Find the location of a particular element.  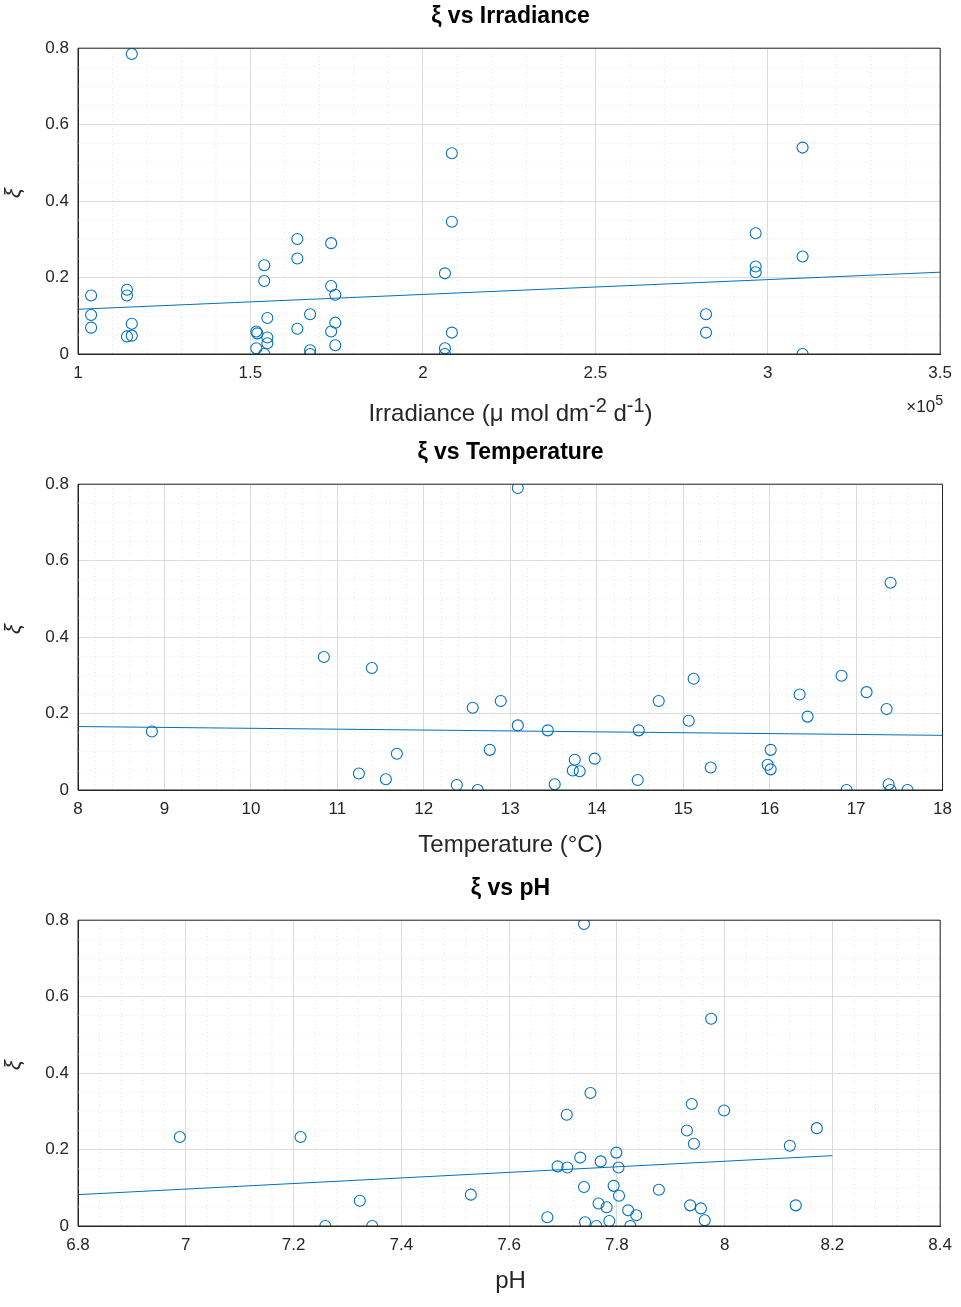

x-tick-label: 8.4 is located at coordinates (940, 1244).